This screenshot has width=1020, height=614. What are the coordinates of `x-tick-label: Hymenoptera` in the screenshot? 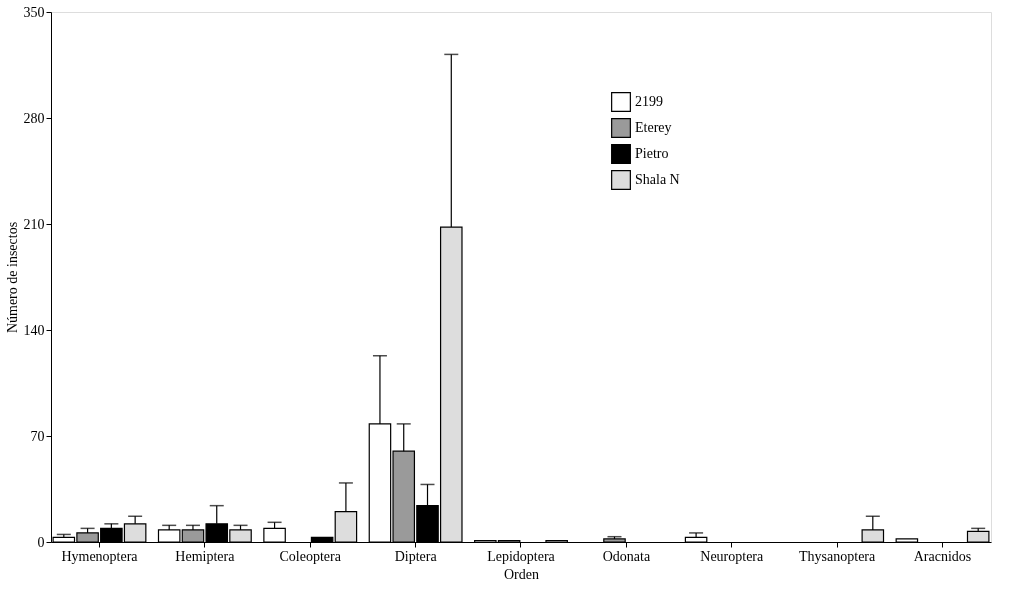 It's located at (100, 556).